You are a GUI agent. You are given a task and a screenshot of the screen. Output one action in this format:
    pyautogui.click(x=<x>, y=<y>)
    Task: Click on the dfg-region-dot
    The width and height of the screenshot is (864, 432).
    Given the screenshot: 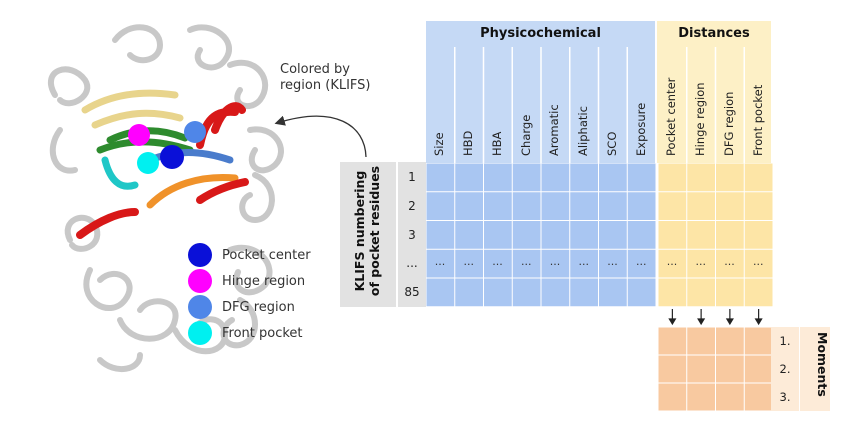 What is the action you would take?
    pyautogui.click(x=200, y=307)
    